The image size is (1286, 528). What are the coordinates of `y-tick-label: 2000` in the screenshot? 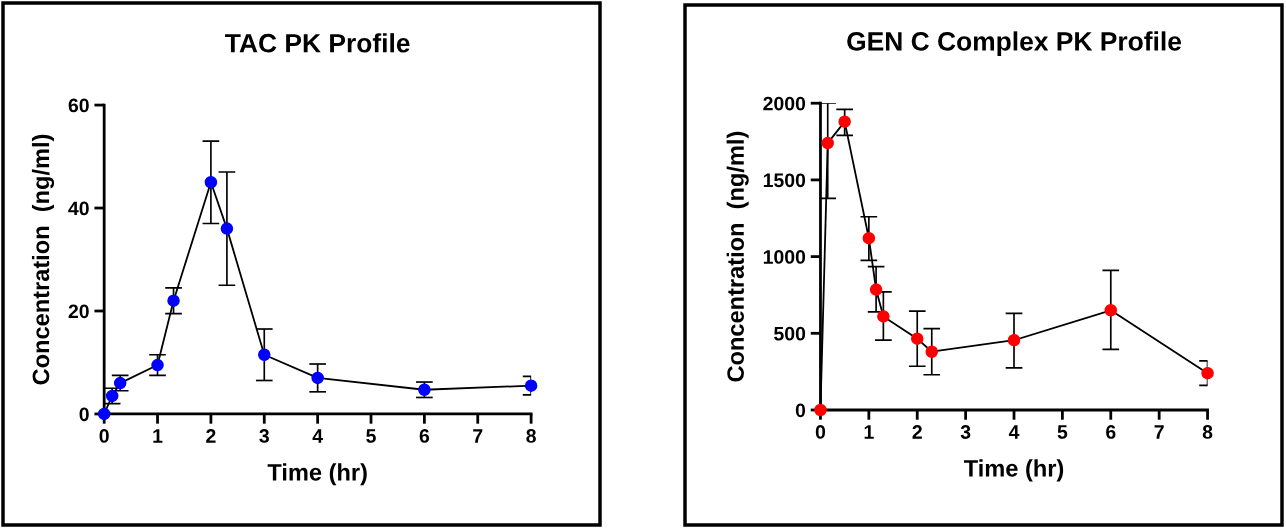 It's located at (784, 103).